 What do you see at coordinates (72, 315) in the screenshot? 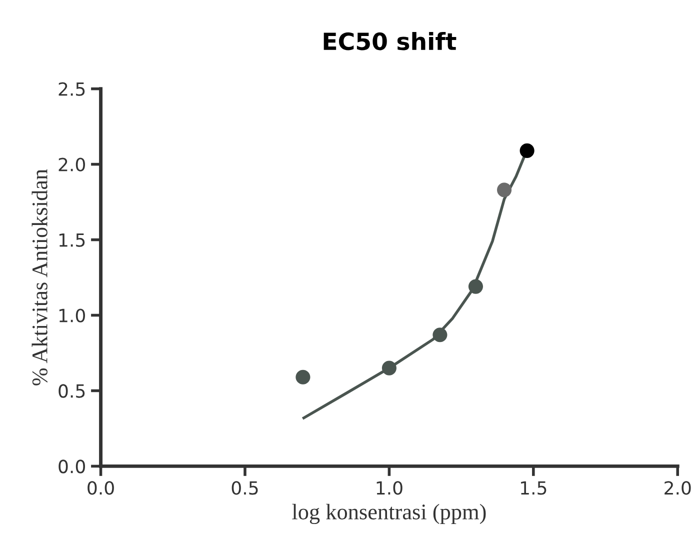
I see `y-tick-label: 1.0` at bounding box center [72, 315].